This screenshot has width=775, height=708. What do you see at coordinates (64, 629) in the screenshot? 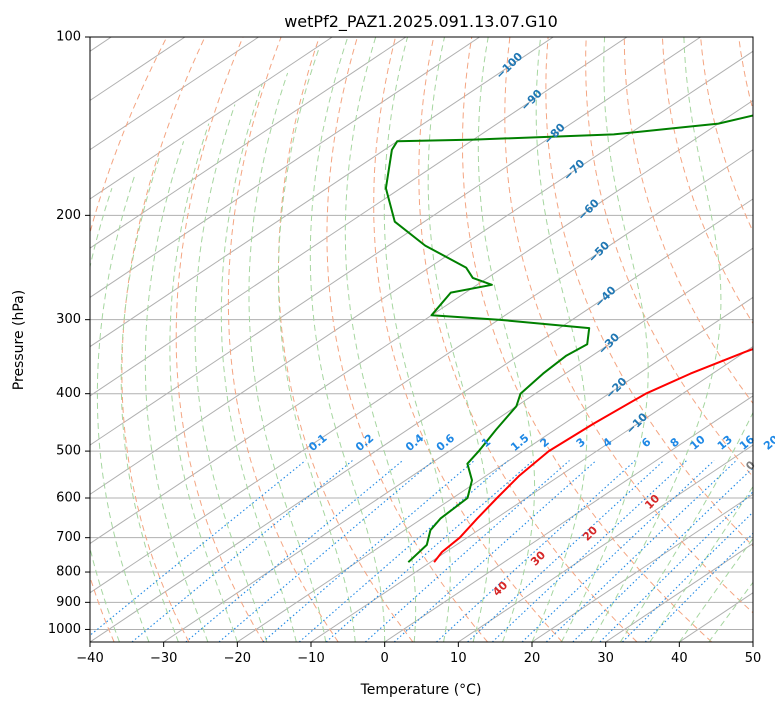
I see `y-tick-label: 1000` at bounding box center [64, 629].